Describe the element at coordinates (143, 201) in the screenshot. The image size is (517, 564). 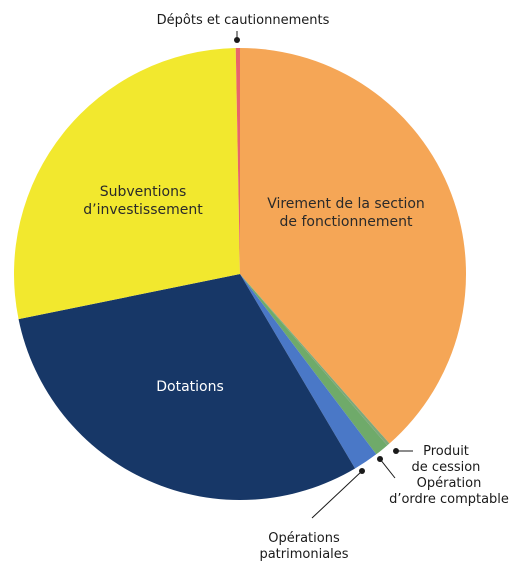
I see `label-subventions-investissement: Subventions d’investissement` at that location.